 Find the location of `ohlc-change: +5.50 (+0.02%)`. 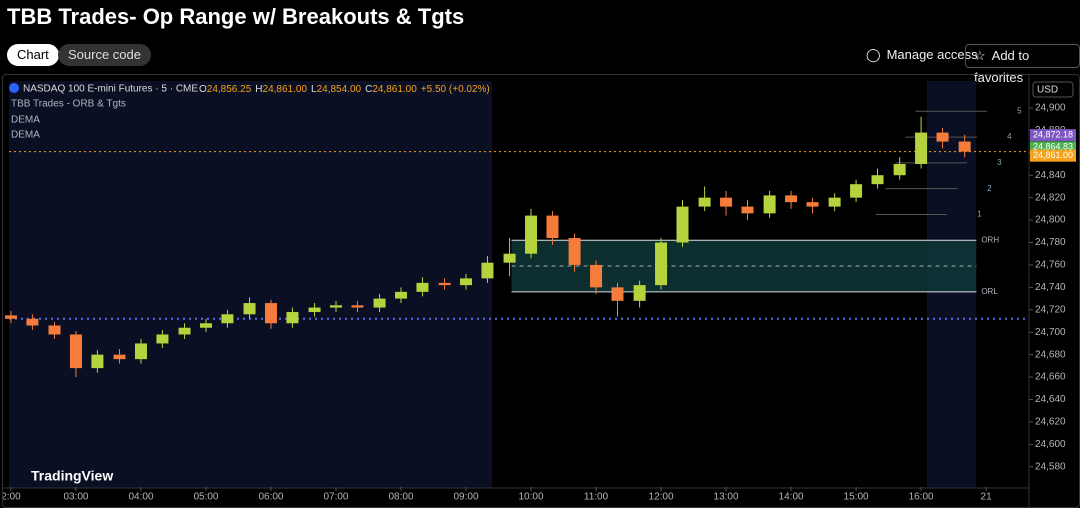

ohlc-change: +5.50 (+0.02%) is located at coordinates (455, 89).